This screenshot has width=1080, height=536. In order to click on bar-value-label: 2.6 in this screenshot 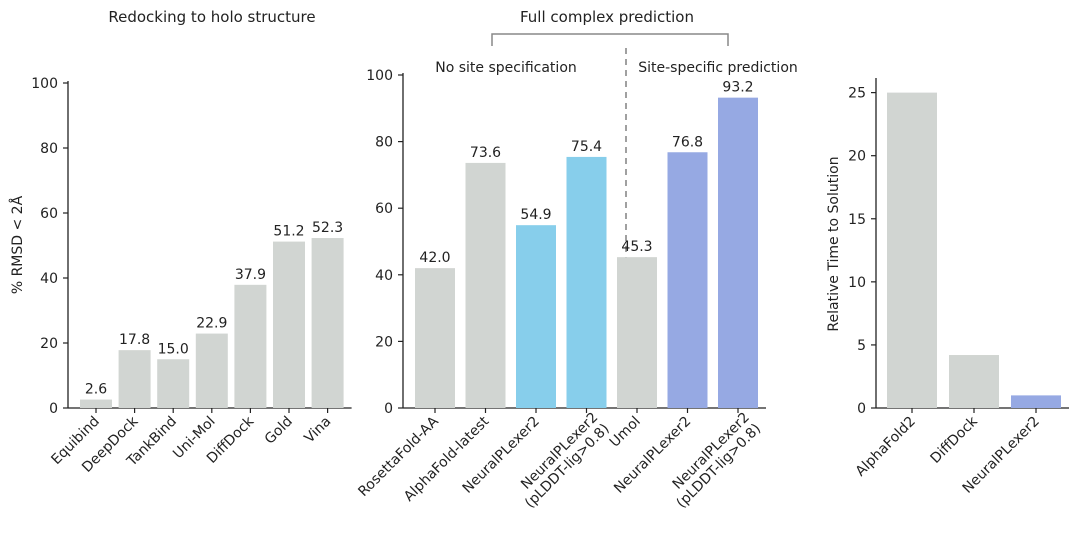, I will do `click(96, 390)`.